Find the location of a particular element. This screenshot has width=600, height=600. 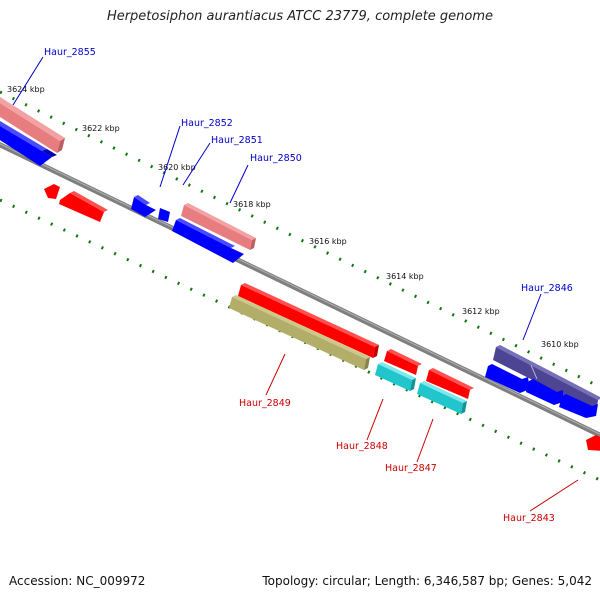

gene-label-haur-2851: Haur_2851 is located at coordinates (237, 140).